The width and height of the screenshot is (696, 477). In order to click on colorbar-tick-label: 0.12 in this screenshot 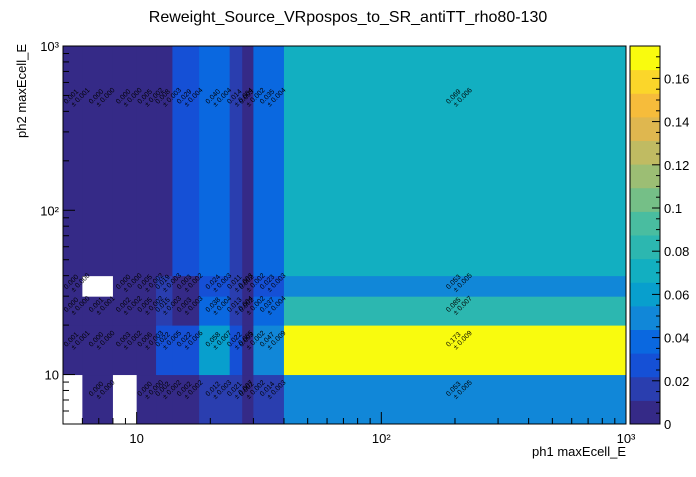, I will do `click(676, 165)`.